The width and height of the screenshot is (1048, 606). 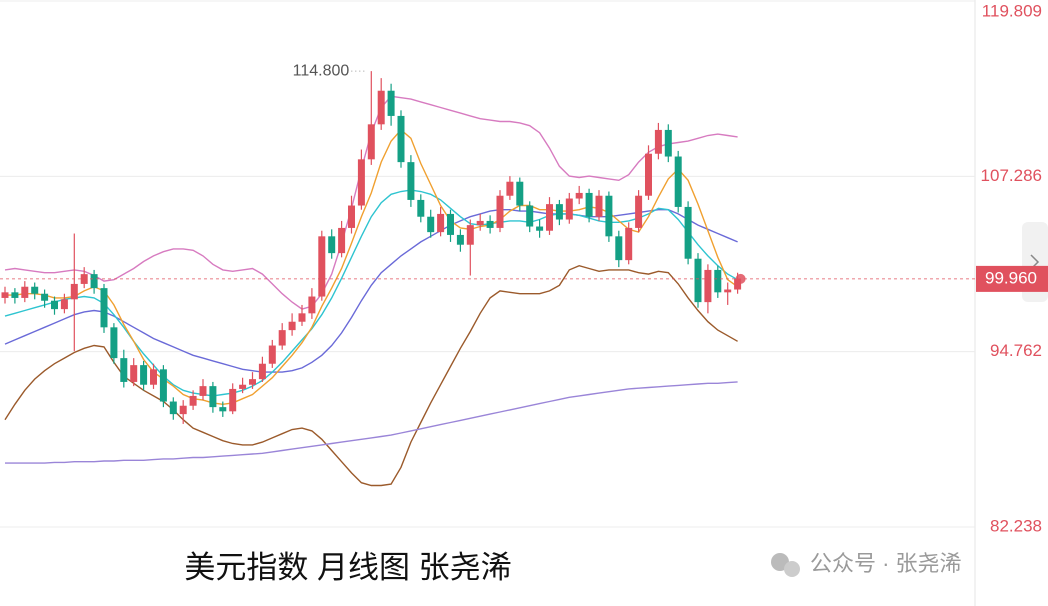 I want to click on watermark: 公众号 · 张尧浠, so click(x=866, y=564).